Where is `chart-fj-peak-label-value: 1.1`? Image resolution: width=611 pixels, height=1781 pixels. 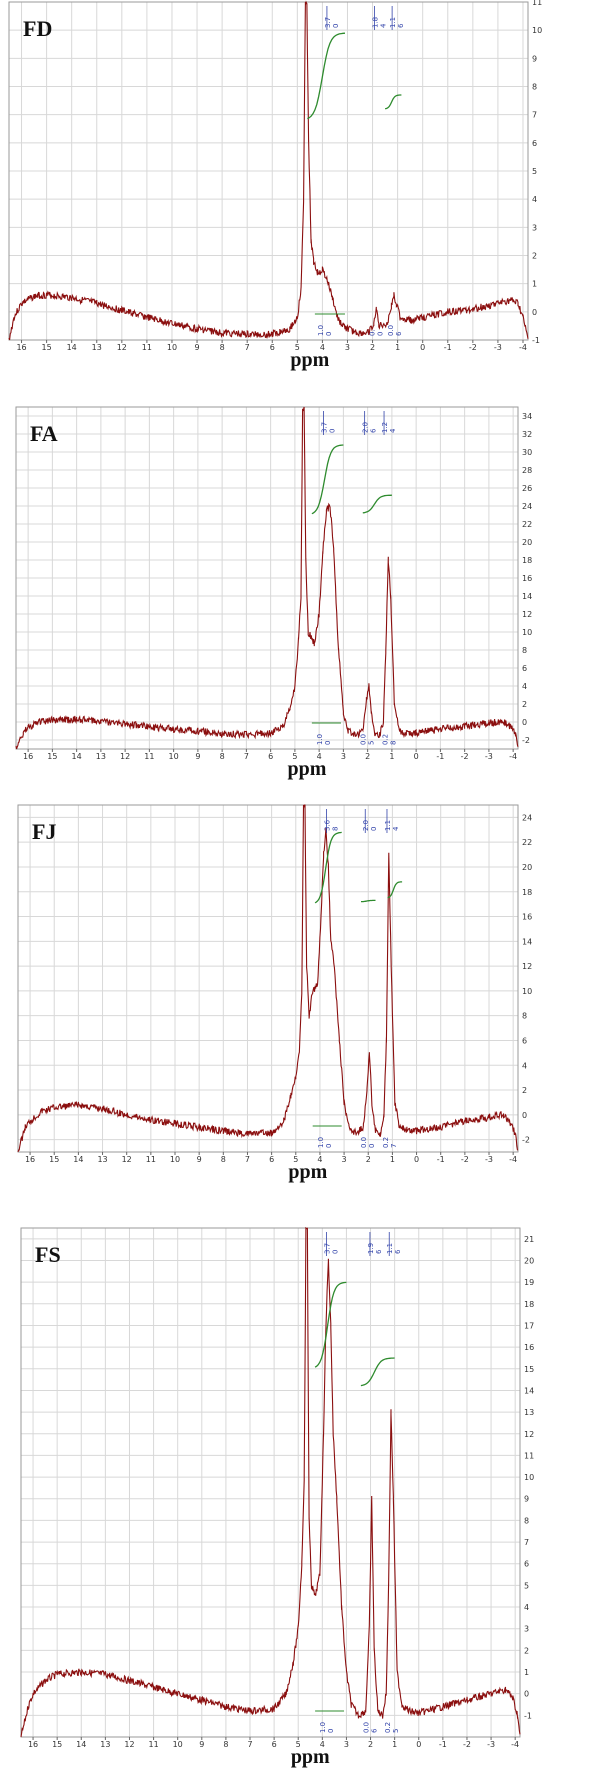 chart-fj-peak-label-value: 1.1 is located at coordinates (388, 825).